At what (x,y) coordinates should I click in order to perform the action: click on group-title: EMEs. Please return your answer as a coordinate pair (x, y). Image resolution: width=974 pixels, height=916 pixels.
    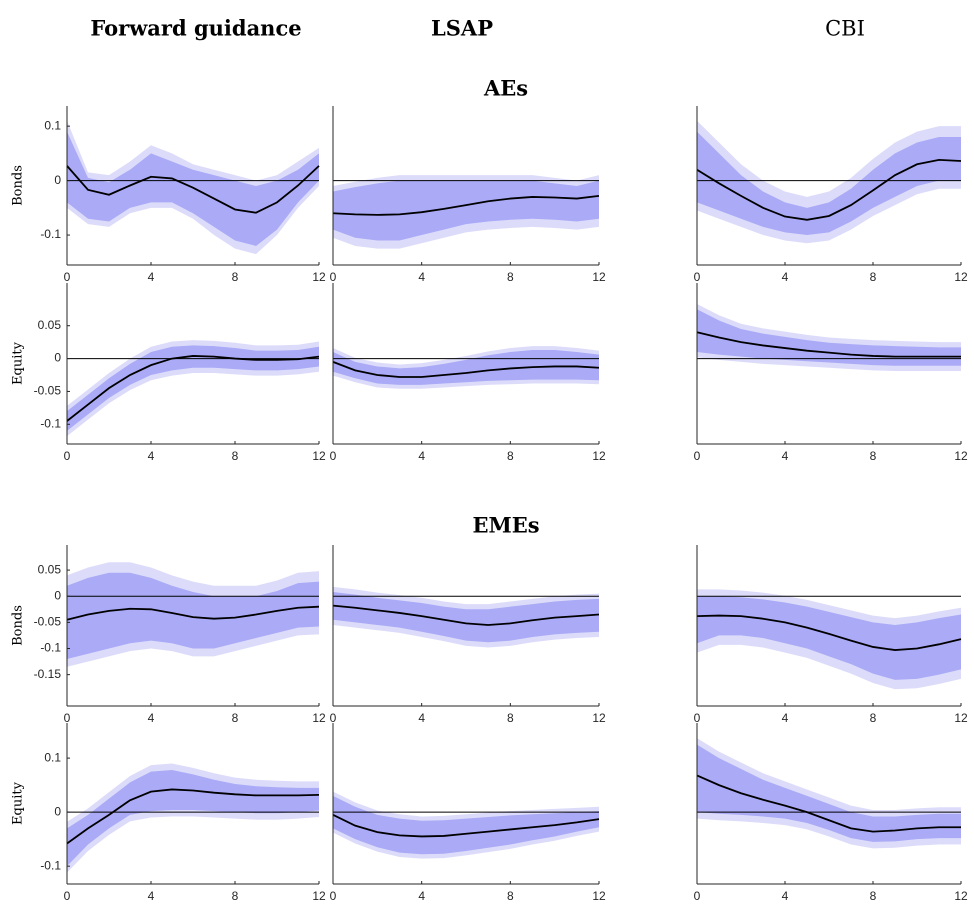
    Looking at the image, I should click on (505, 525).